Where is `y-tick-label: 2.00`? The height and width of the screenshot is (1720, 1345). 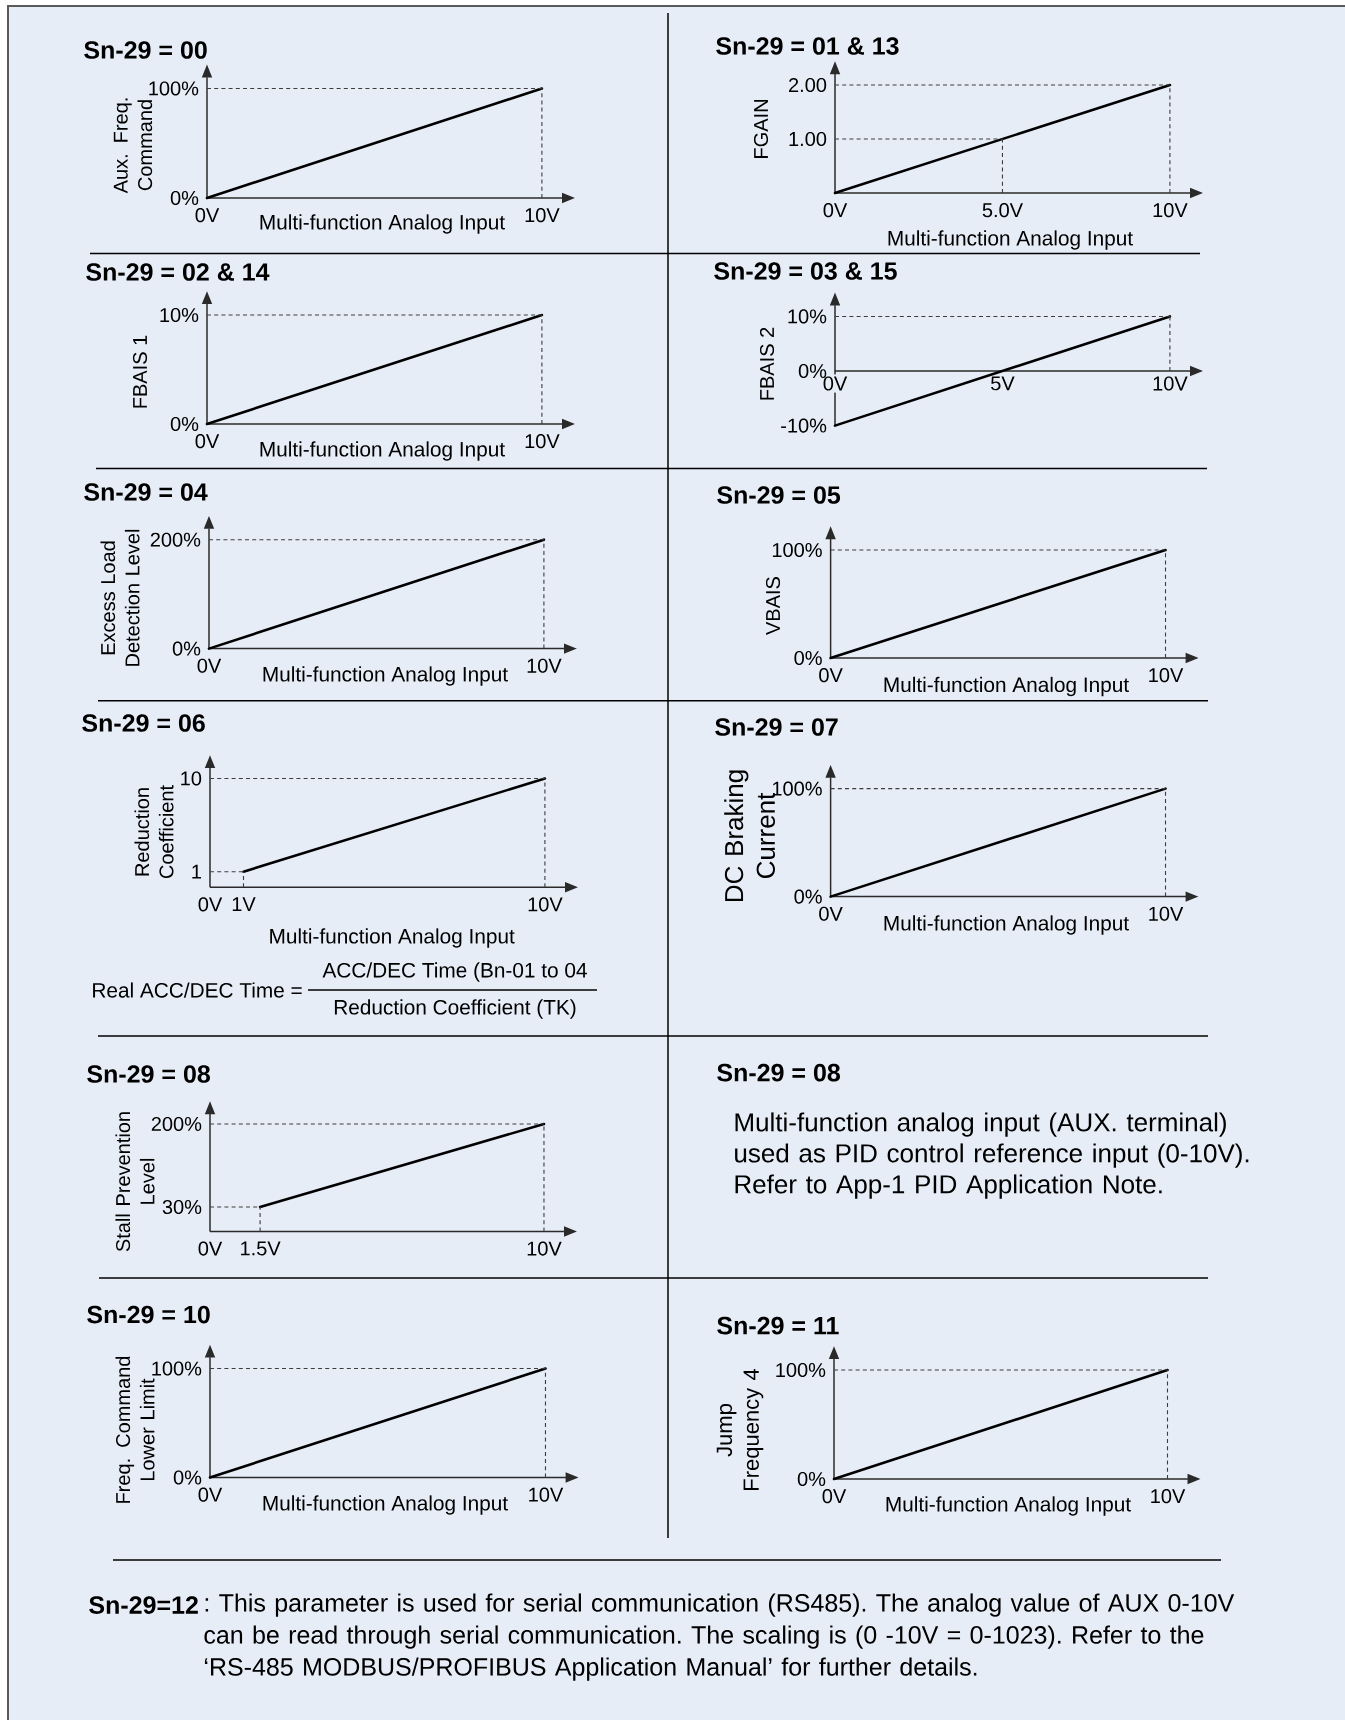 y-tick-label: 2.00 is located at coordinates (808, 85).